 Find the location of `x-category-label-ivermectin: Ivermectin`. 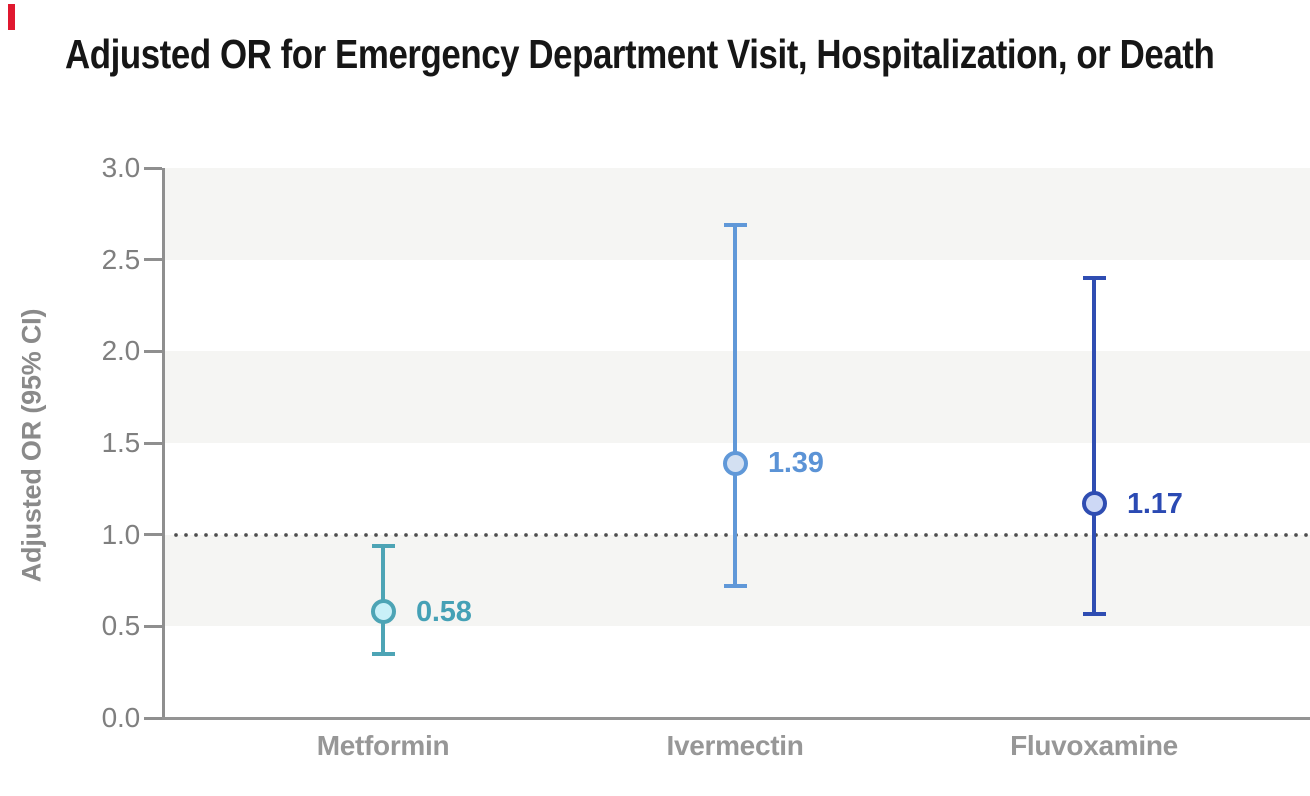

x-category-label-ivermectin: Ivermectin is located at coordinates (735, 745).